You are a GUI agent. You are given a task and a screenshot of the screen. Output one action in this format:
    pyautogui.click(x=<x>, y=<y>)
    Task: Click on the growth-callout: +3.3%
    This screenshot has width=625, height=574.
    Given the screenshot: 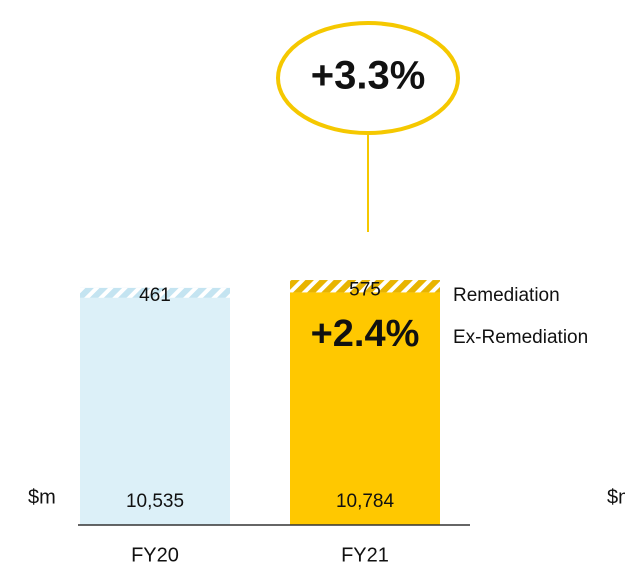 What is the action you would take?
    pyautogui.click(x=368, y=76)
    